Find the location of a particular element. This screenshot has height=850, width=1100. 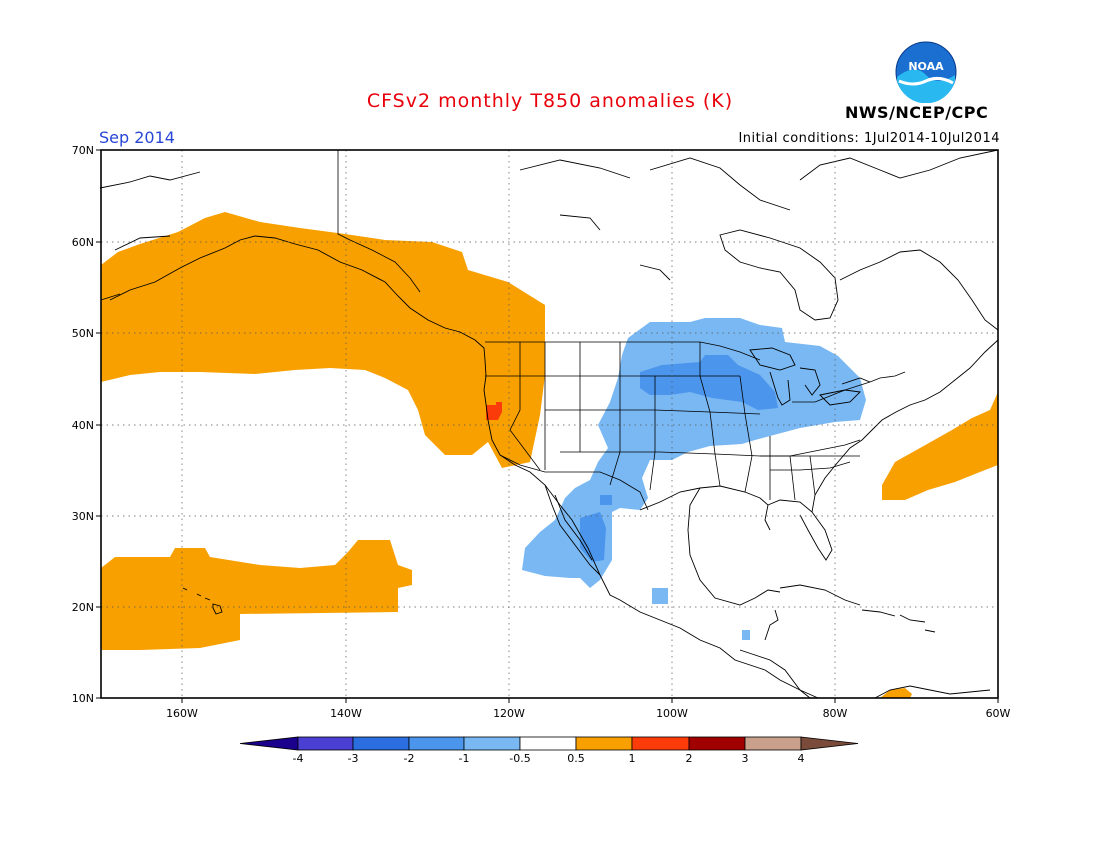

organization-label: NWS/NCEP/CPC is located at coordinates (917, 112).